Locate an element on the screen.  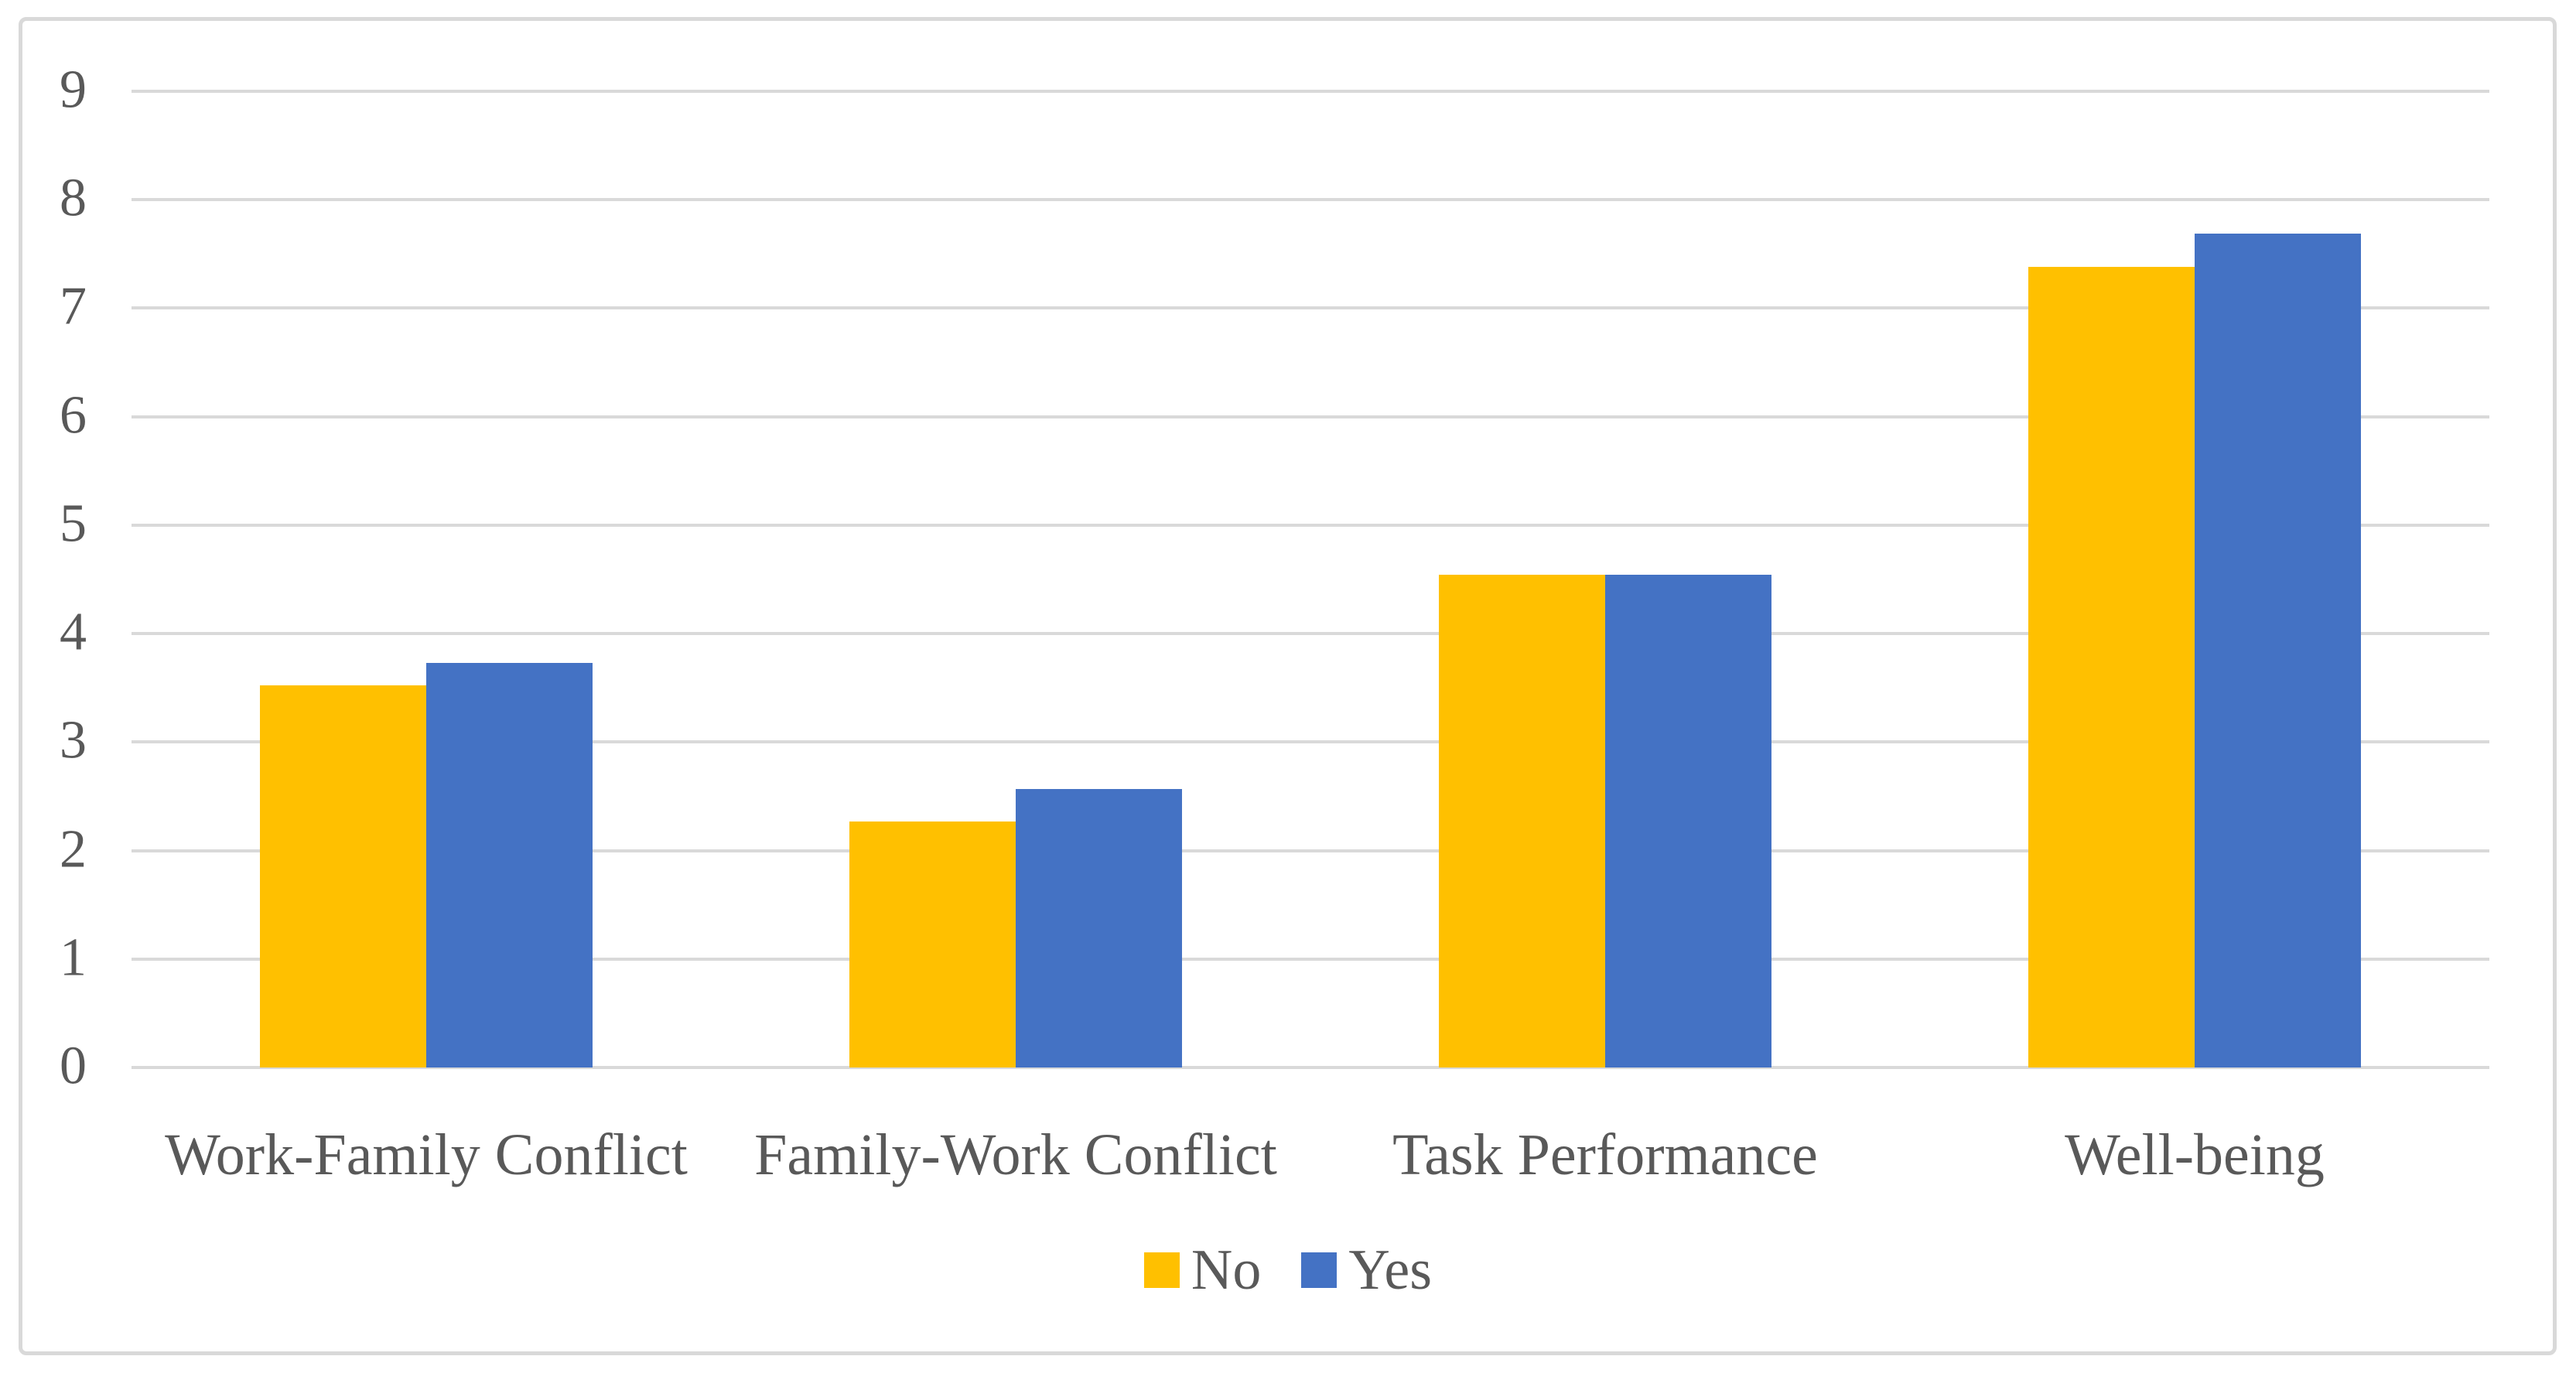
y-axis-tick-label: 5 is located at coordinates (73, 524).